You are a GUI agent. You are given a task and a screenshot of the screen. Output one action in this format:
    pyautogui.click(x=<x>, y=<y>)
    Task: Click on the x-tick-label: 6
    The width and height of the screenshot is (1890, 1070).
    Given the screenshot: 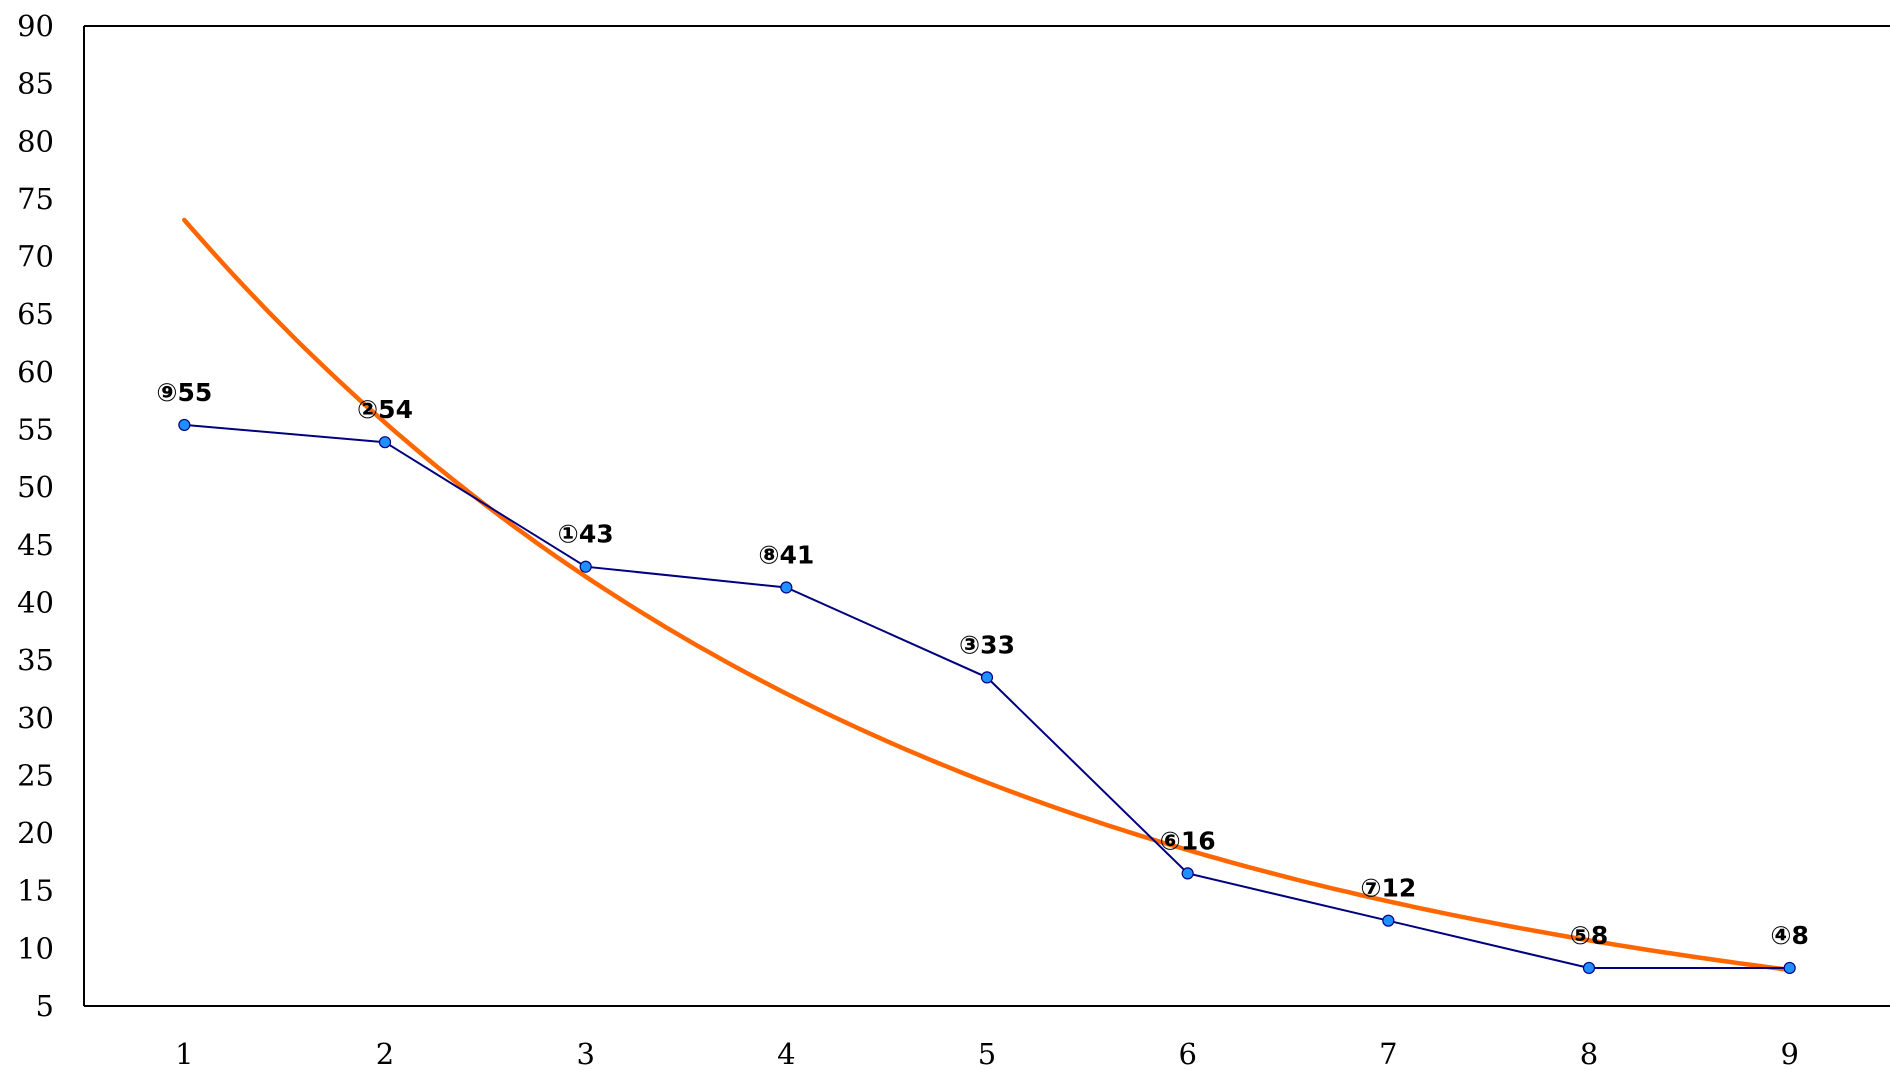 What is the action you would take?
    pyautogui.click(x=1187, y=1053)
    